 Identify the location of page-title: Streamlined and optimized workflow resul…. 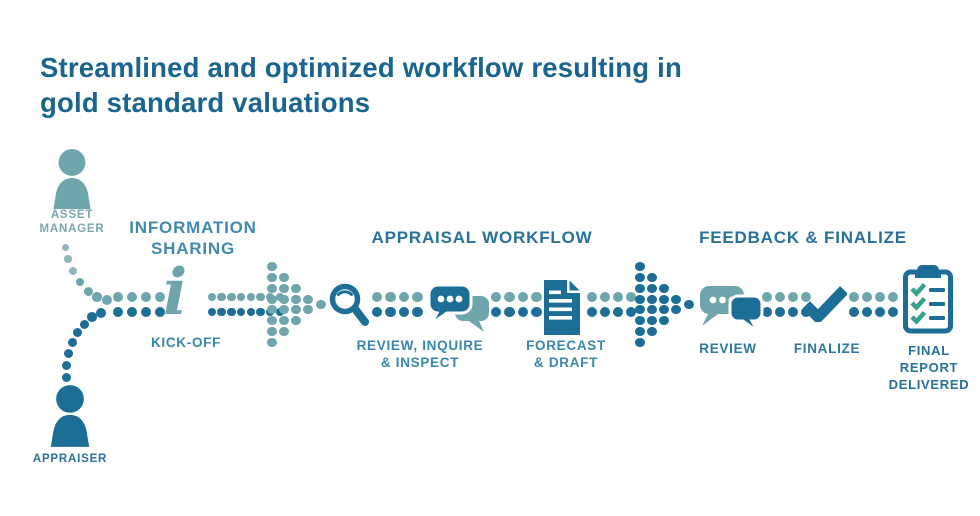
(361, 85).